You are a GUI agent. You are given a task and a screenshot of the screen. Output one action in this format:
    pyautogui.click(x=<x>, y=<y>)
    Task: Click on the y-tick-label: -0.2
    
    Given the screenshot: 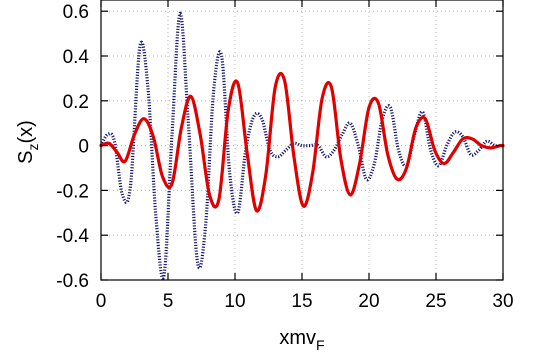 What is the action you would take?
    pyautogui.click(x=72, y=191)
    